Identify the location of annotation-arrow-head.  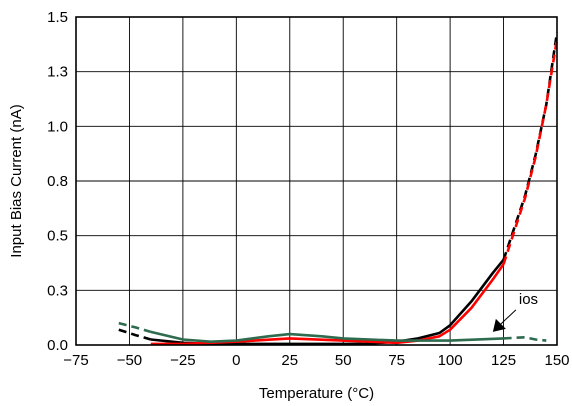
(499, 325).